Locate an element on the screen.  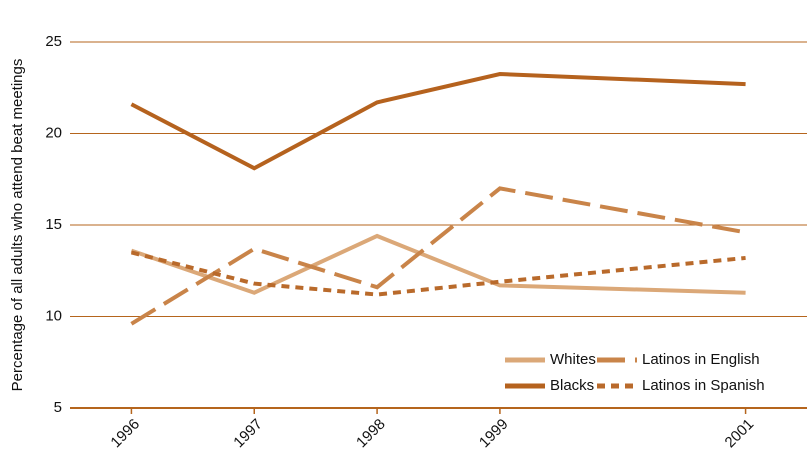
x-tick-label: 1999 is located at coordinates (494, 434).